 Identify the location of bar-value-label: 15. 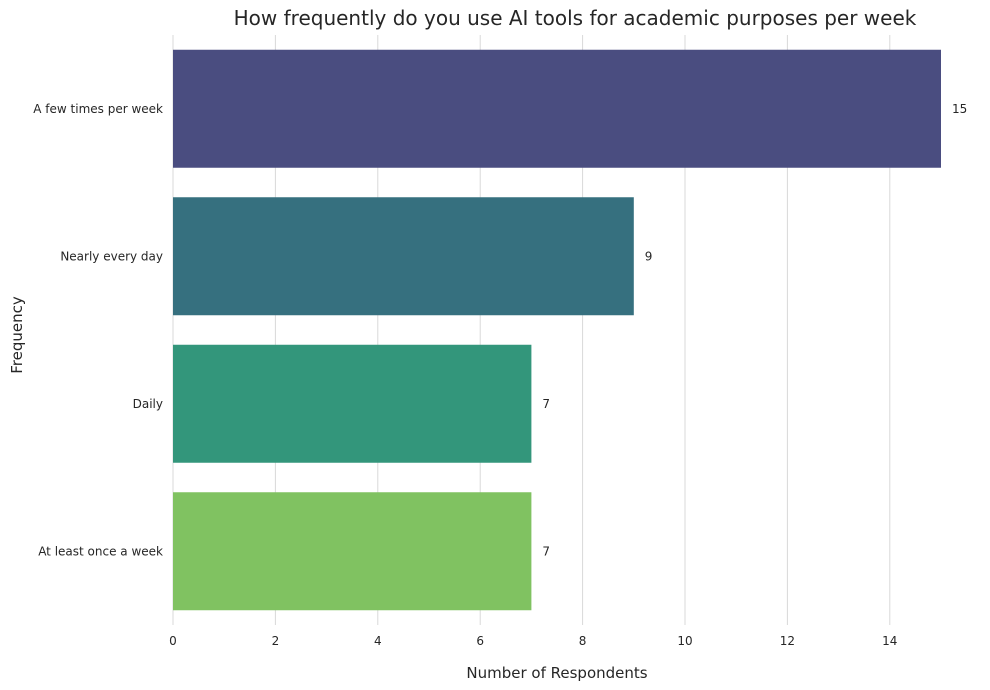
(959, 109).